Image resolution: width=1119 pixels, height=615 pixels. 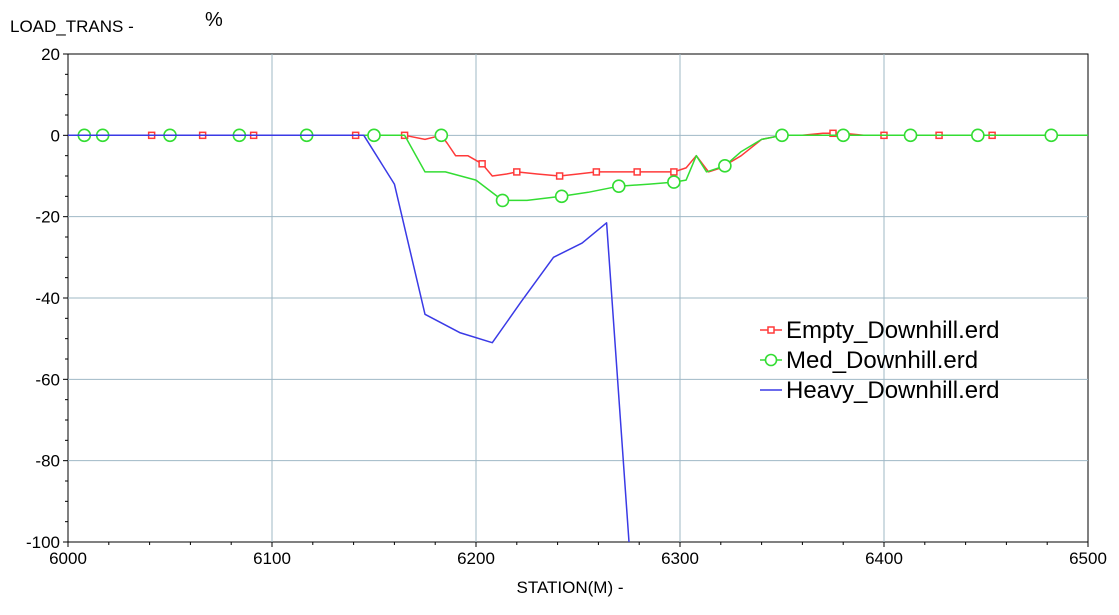 What do you see at coordinates (72, 26) in the screenshot?
I see `y-axis-name: LOAD_TRANS -` at bounding box center [72, 26].